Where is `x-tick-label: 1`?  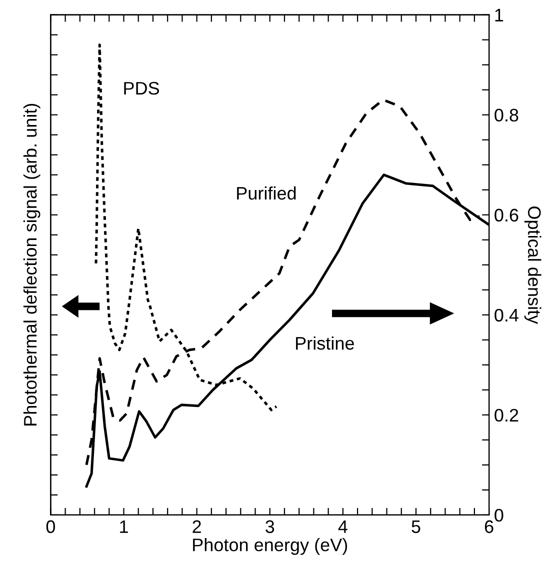 x-tick-label: 1 is located at coordinates (124, 526).